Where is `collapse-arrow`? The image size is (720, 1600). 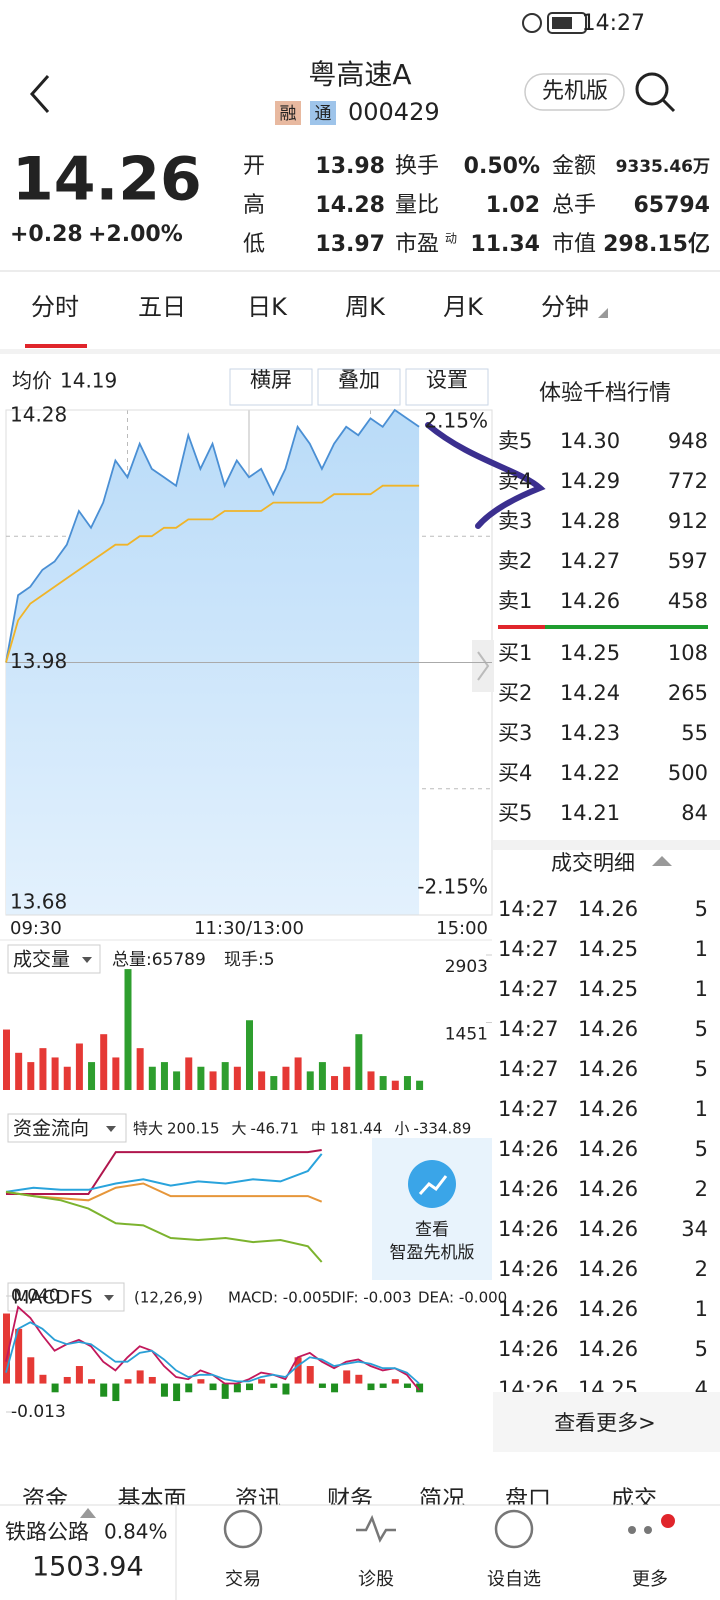
collapse-arrow is located at coordinates (662, 861).